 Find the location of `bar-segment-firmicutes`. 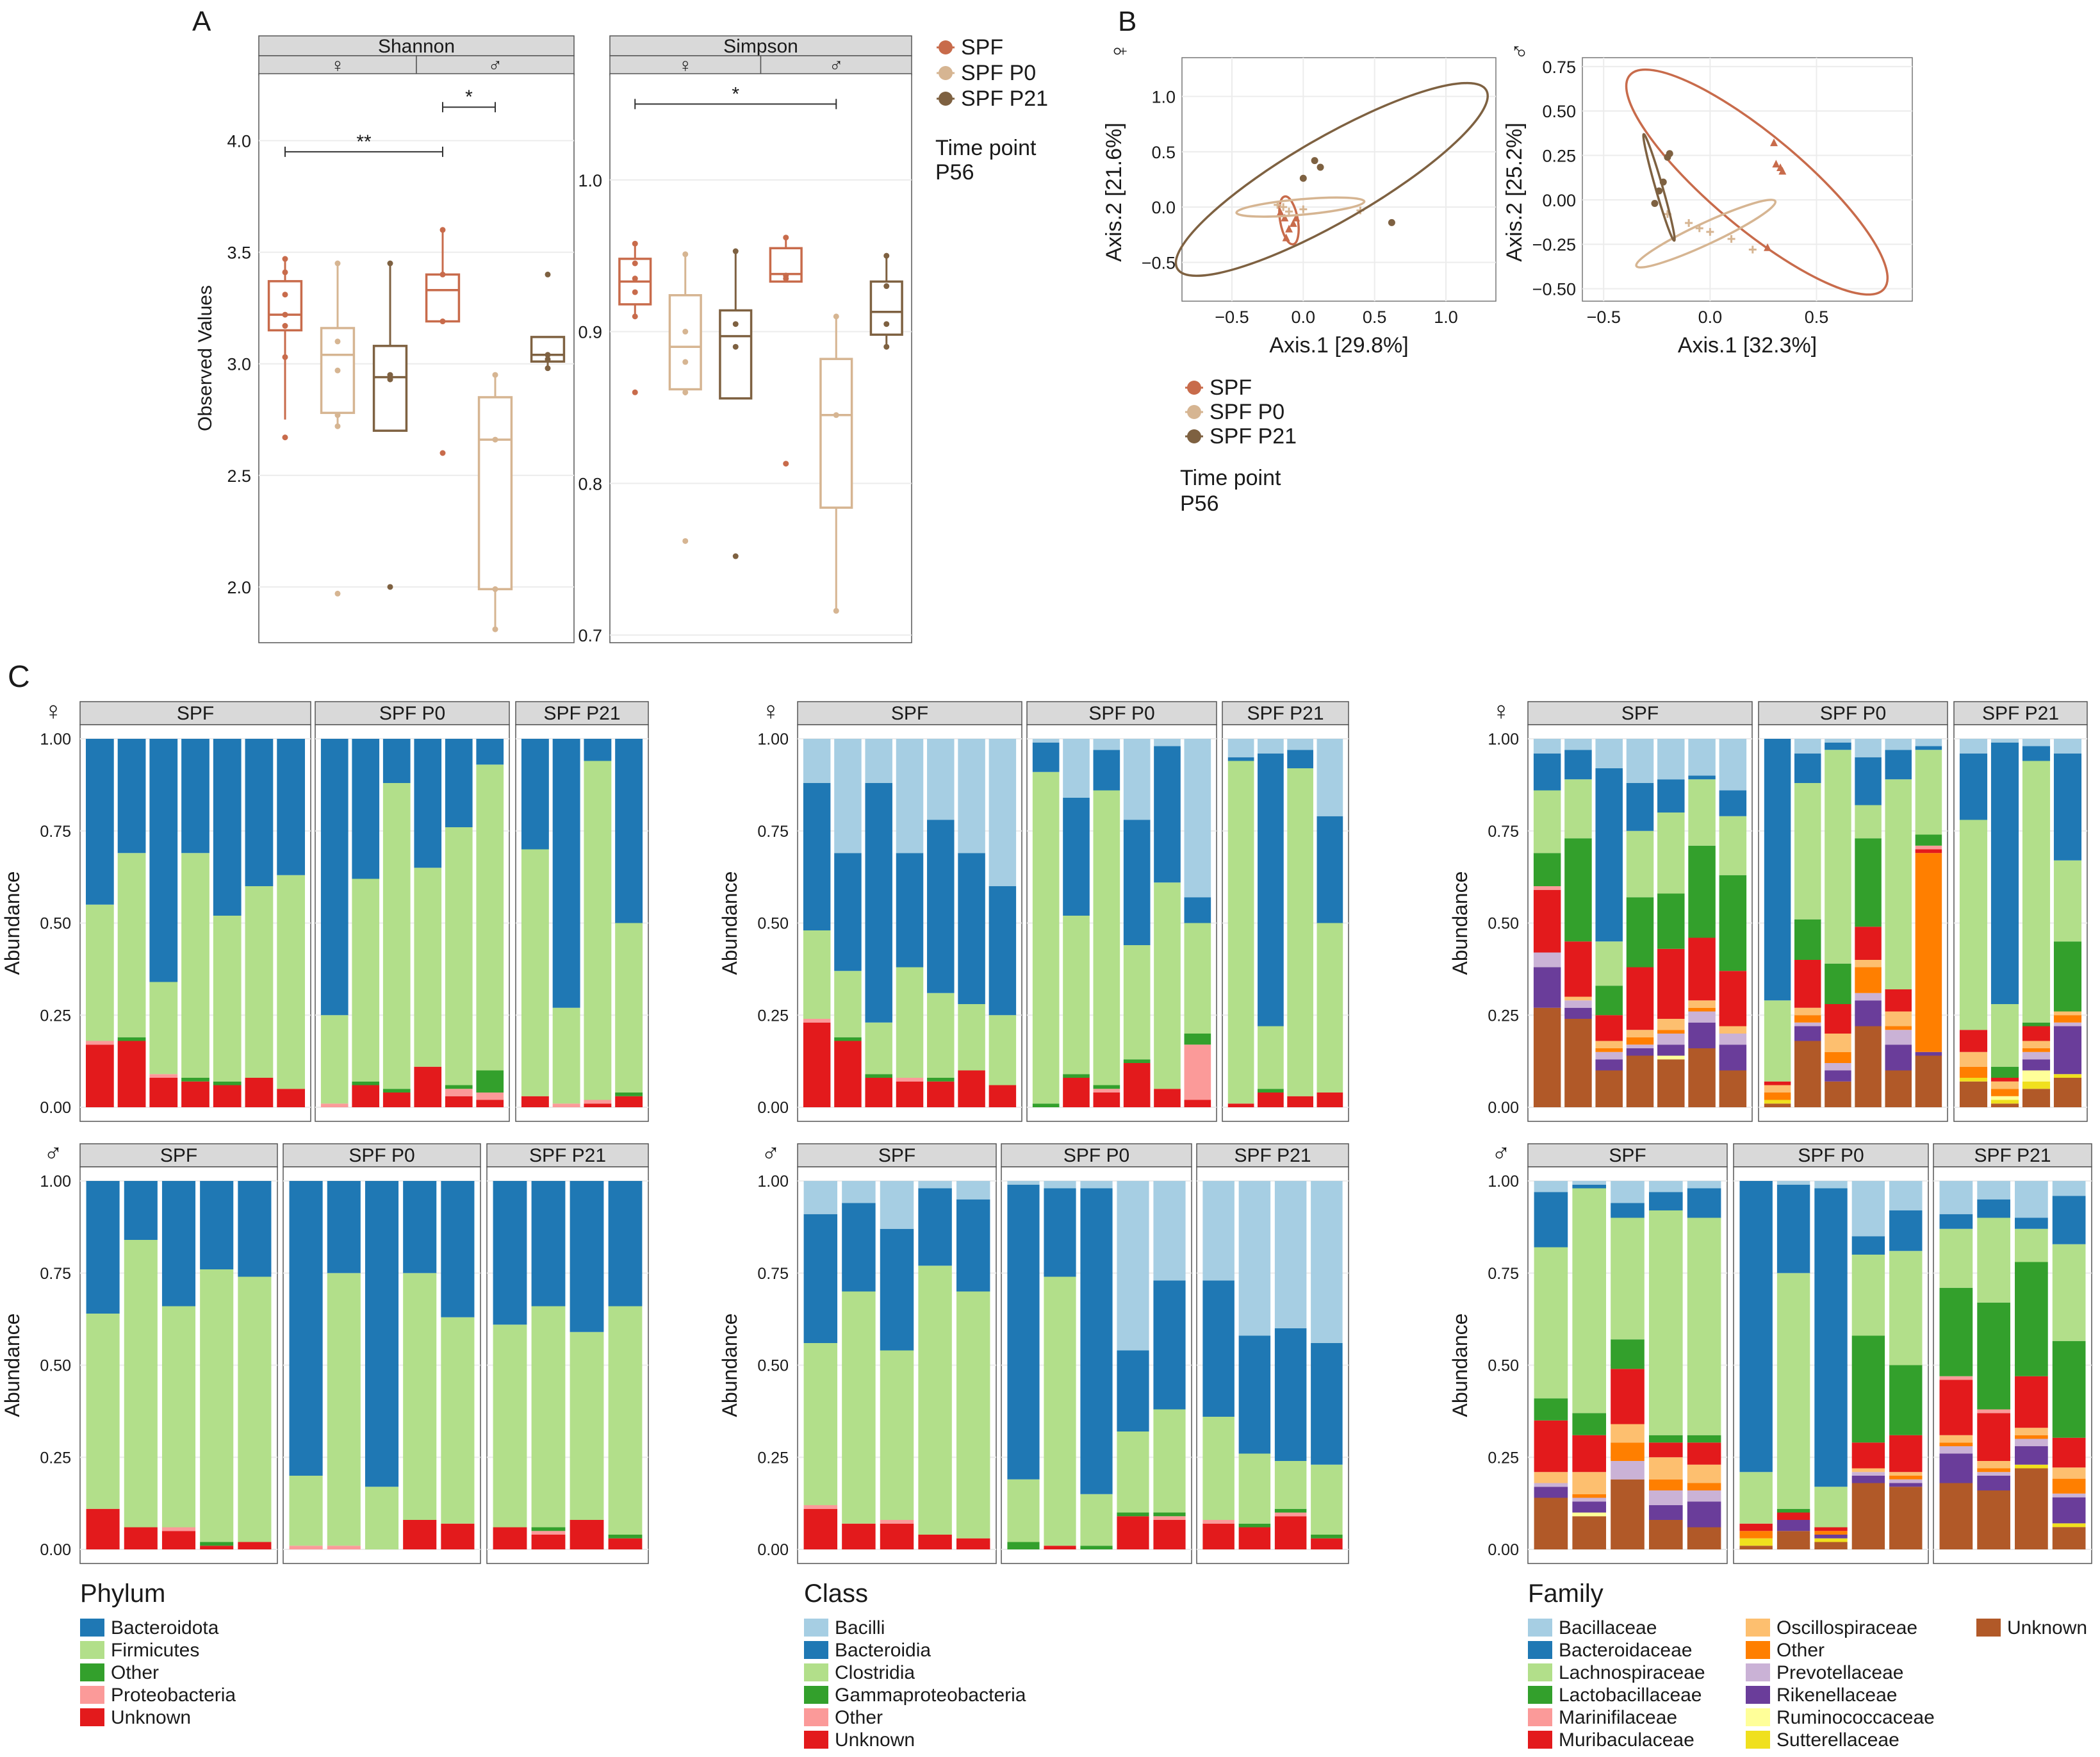

bar-segment-firmicutes is located at coordinates (396, 936).